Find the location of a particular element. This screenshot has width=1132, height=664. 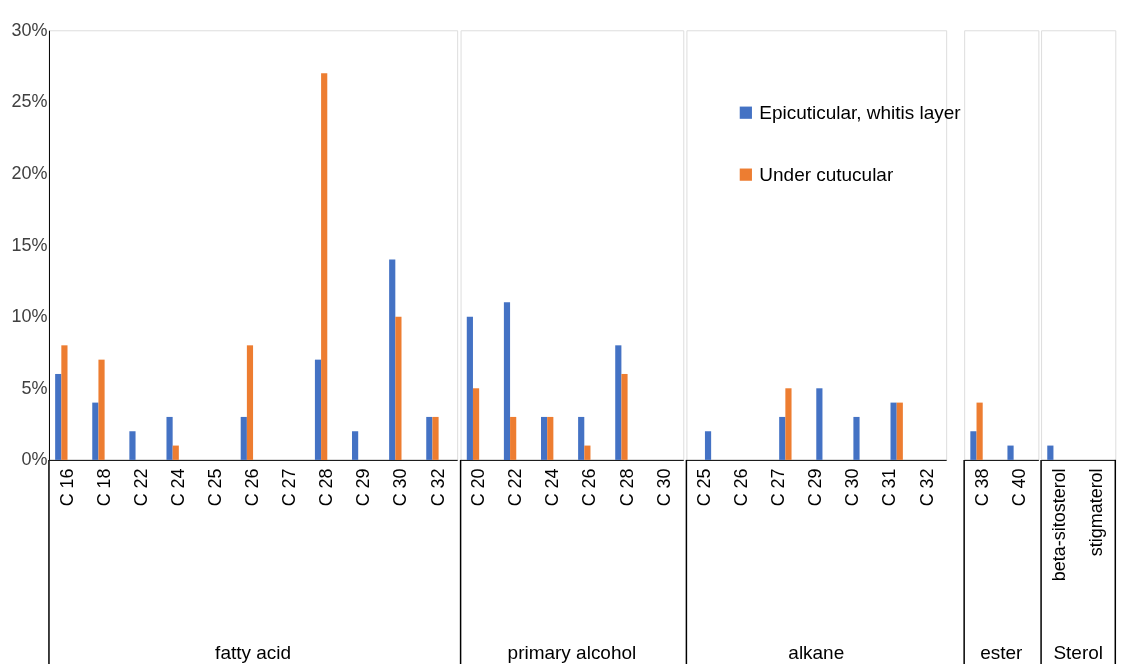

x-axis-title: alkane is located at coordinates (816, 652).